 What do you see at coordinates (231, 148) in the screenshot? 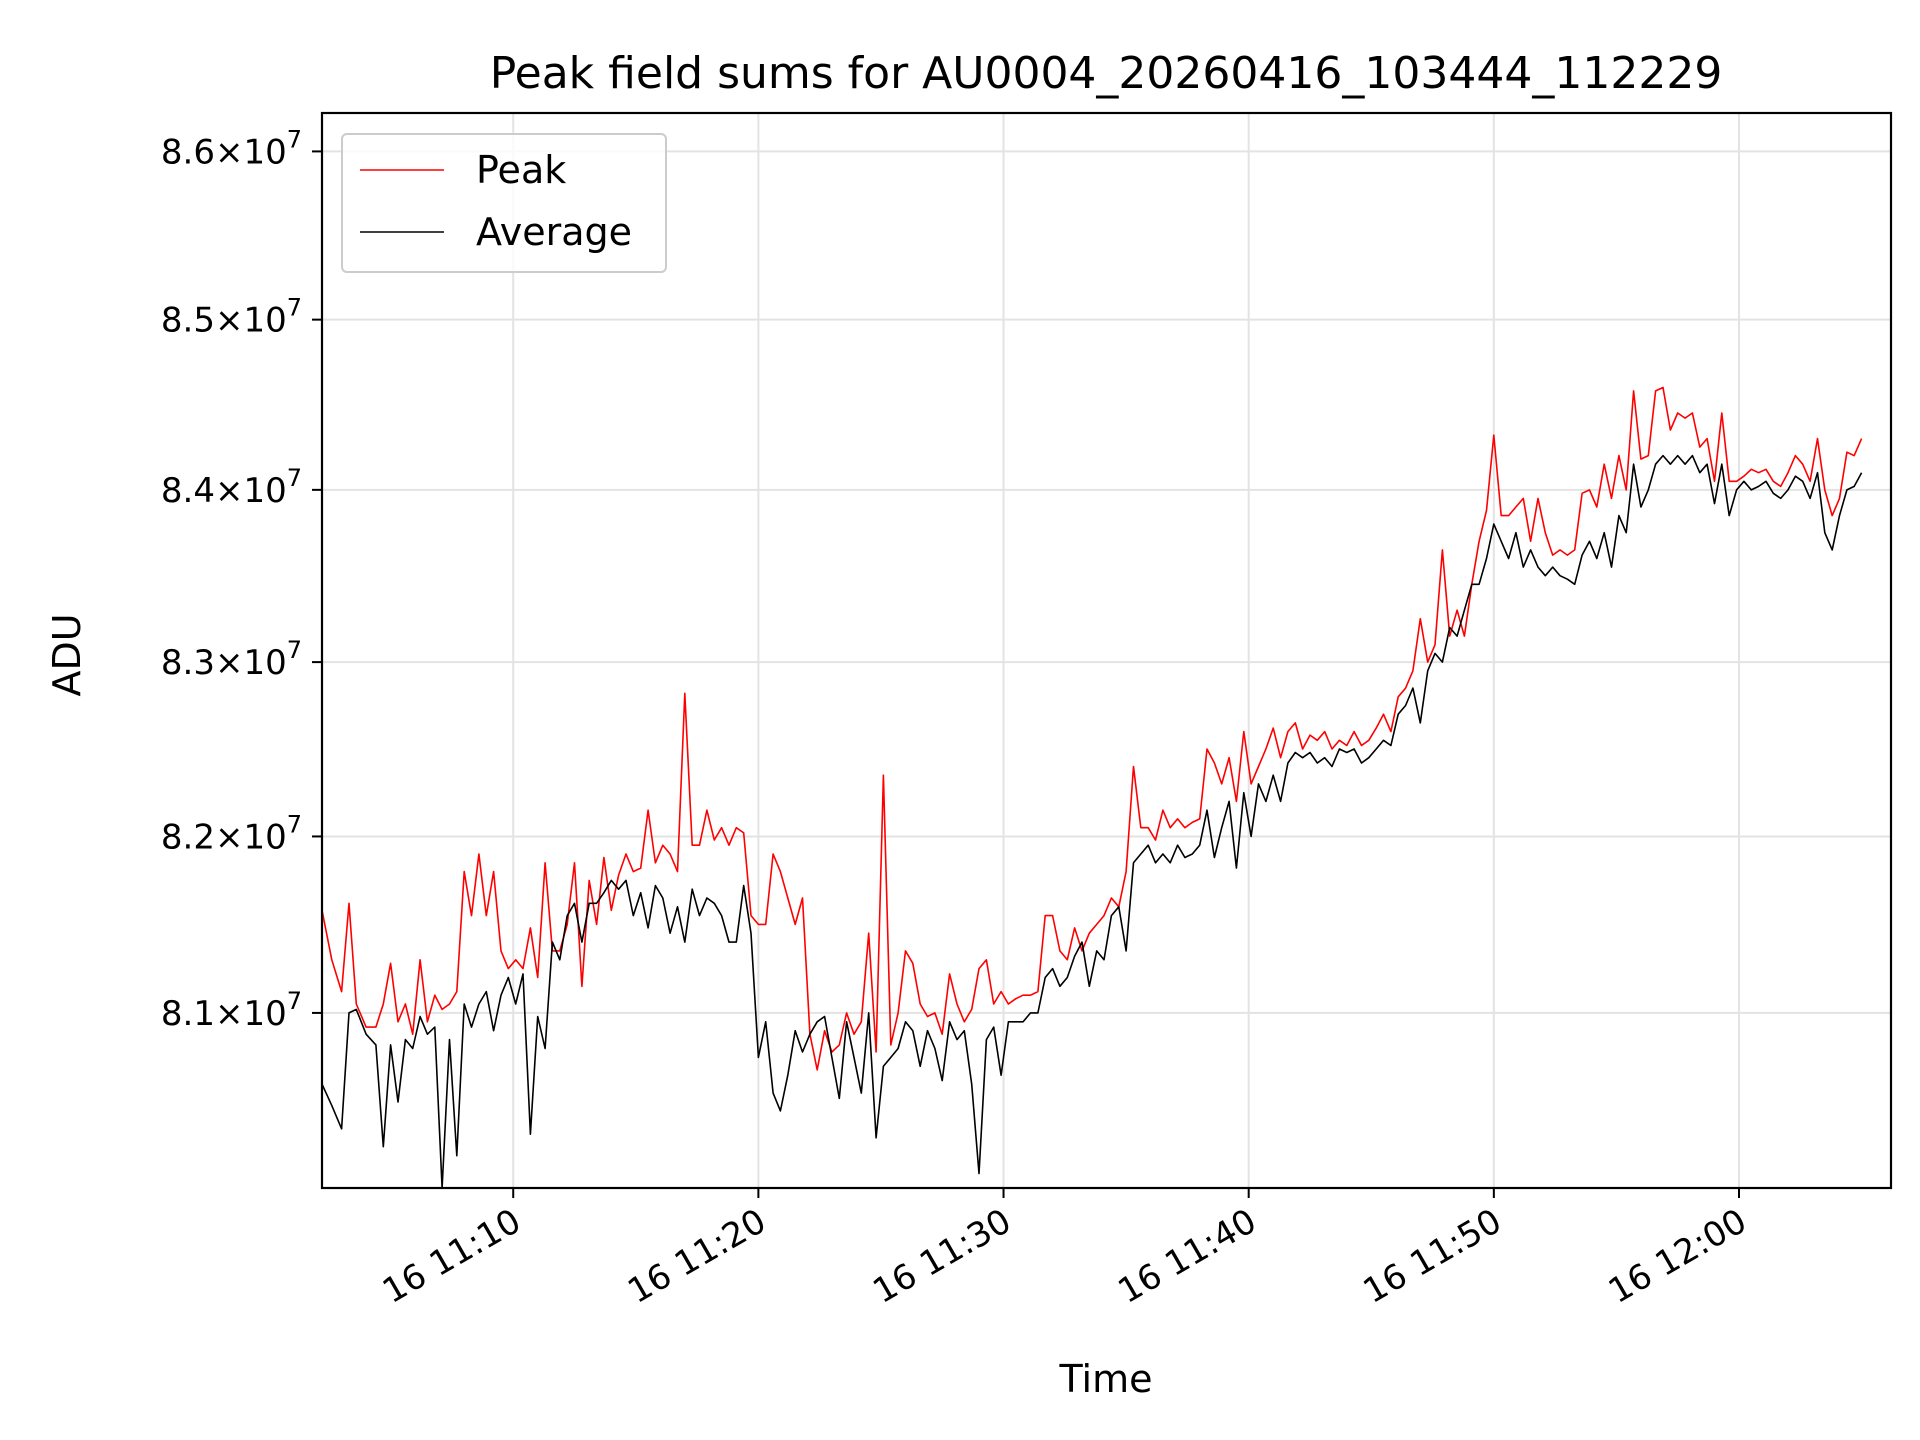
I see `y-tick-label: 8.6×10⁷` at bounding box center [231, 148].